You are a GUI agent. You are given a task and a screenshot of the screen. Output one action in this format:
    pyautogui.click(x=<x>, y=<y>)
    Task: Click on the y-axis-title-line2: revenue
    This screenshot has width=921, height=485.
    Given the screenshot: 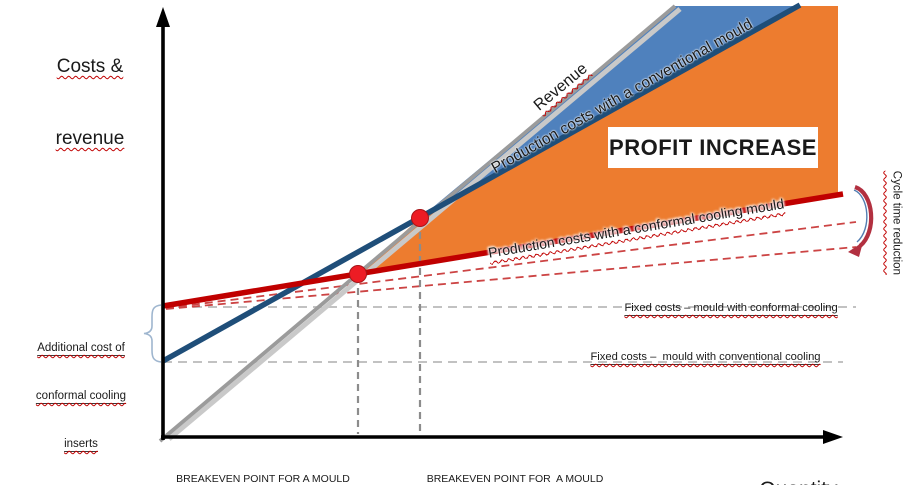 What is the action you would take?
    pyautogui.click(x=90, y=138)
    